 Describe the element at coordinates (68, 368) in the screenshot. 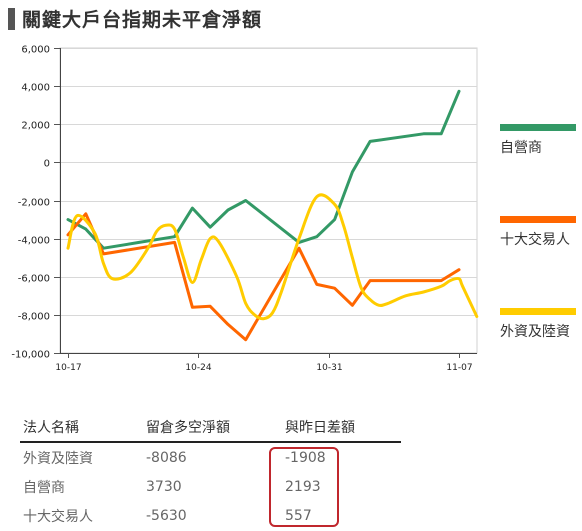

I see `x-tick-label: 10-17` at that location.